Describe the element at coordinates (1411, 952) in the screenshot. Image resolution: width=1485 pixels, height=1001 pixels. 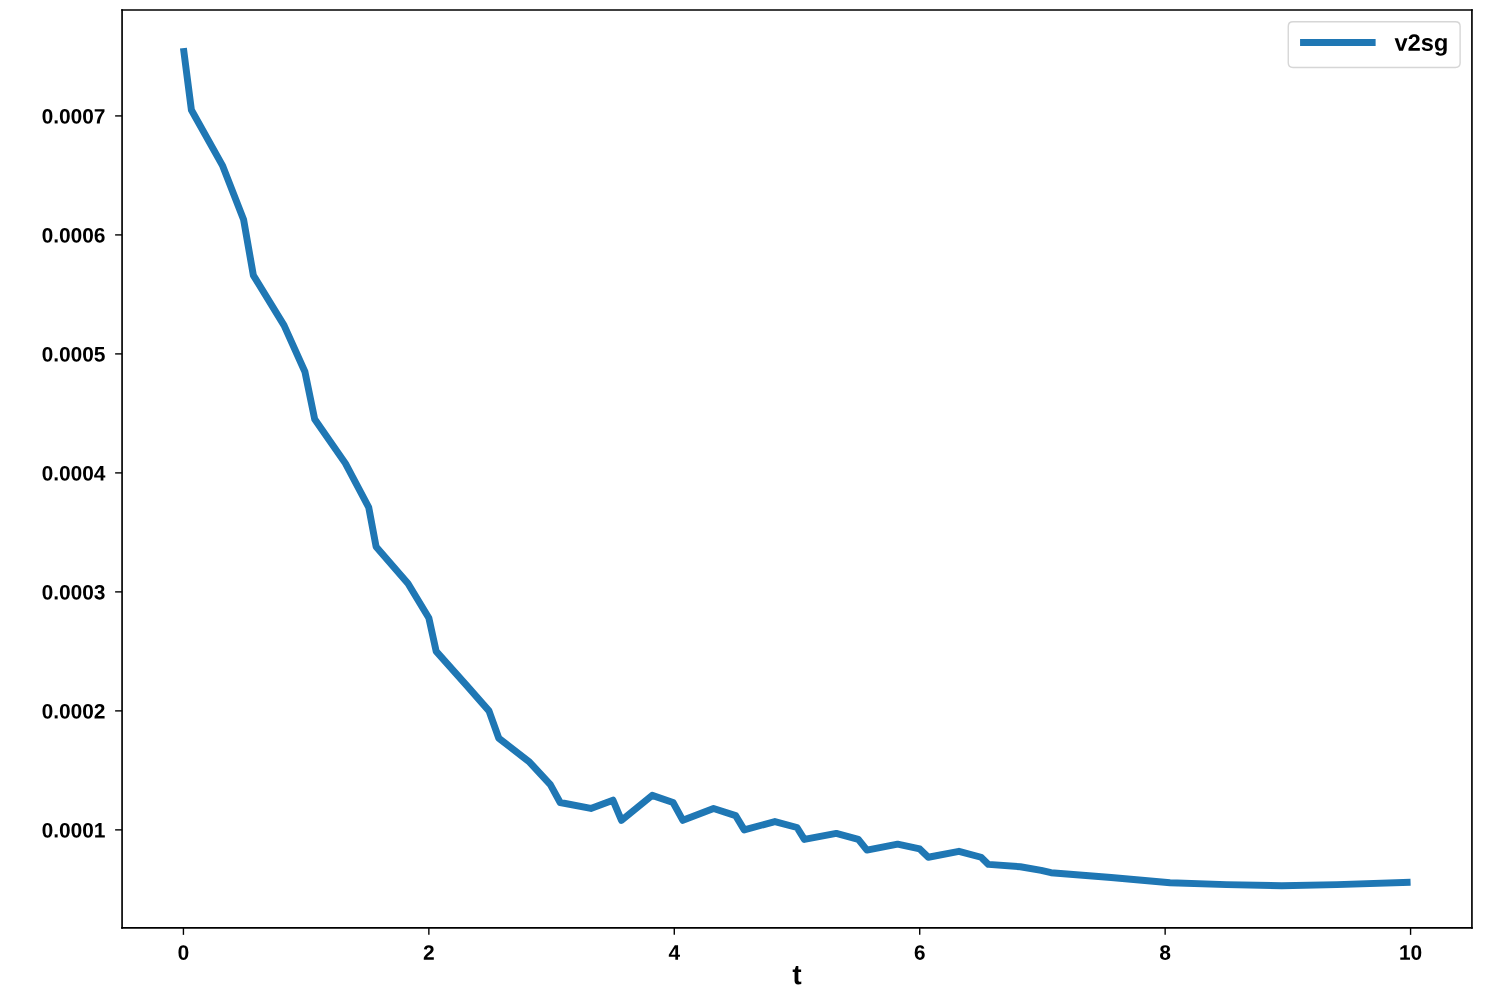
I see `x-tick-label: 10` at that location.